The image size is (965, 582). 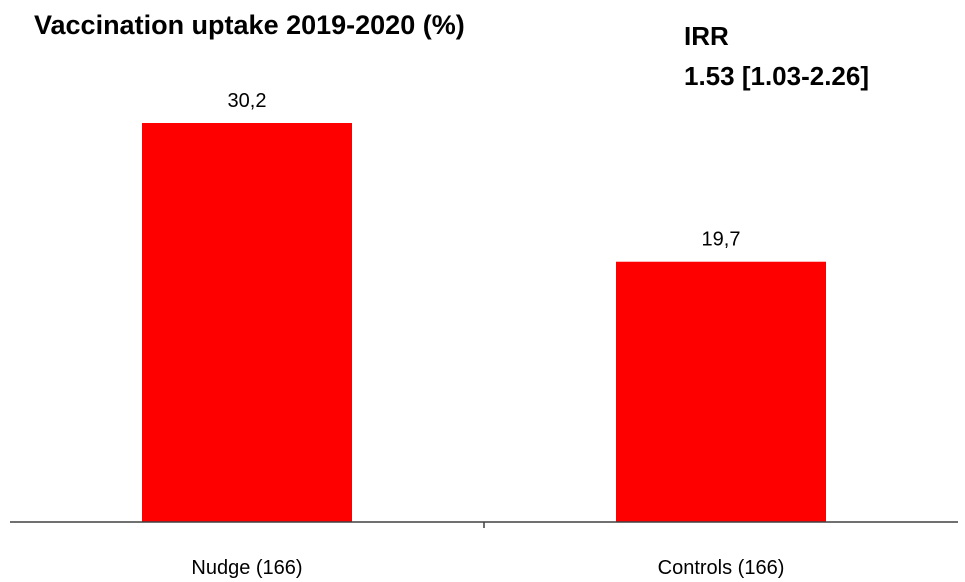 What do you see at coordinates (249, 25) in the screenshot?
I see `chart-title: Vaccination uptake 2019-2020 (%)` at bounding box center [249, 25].